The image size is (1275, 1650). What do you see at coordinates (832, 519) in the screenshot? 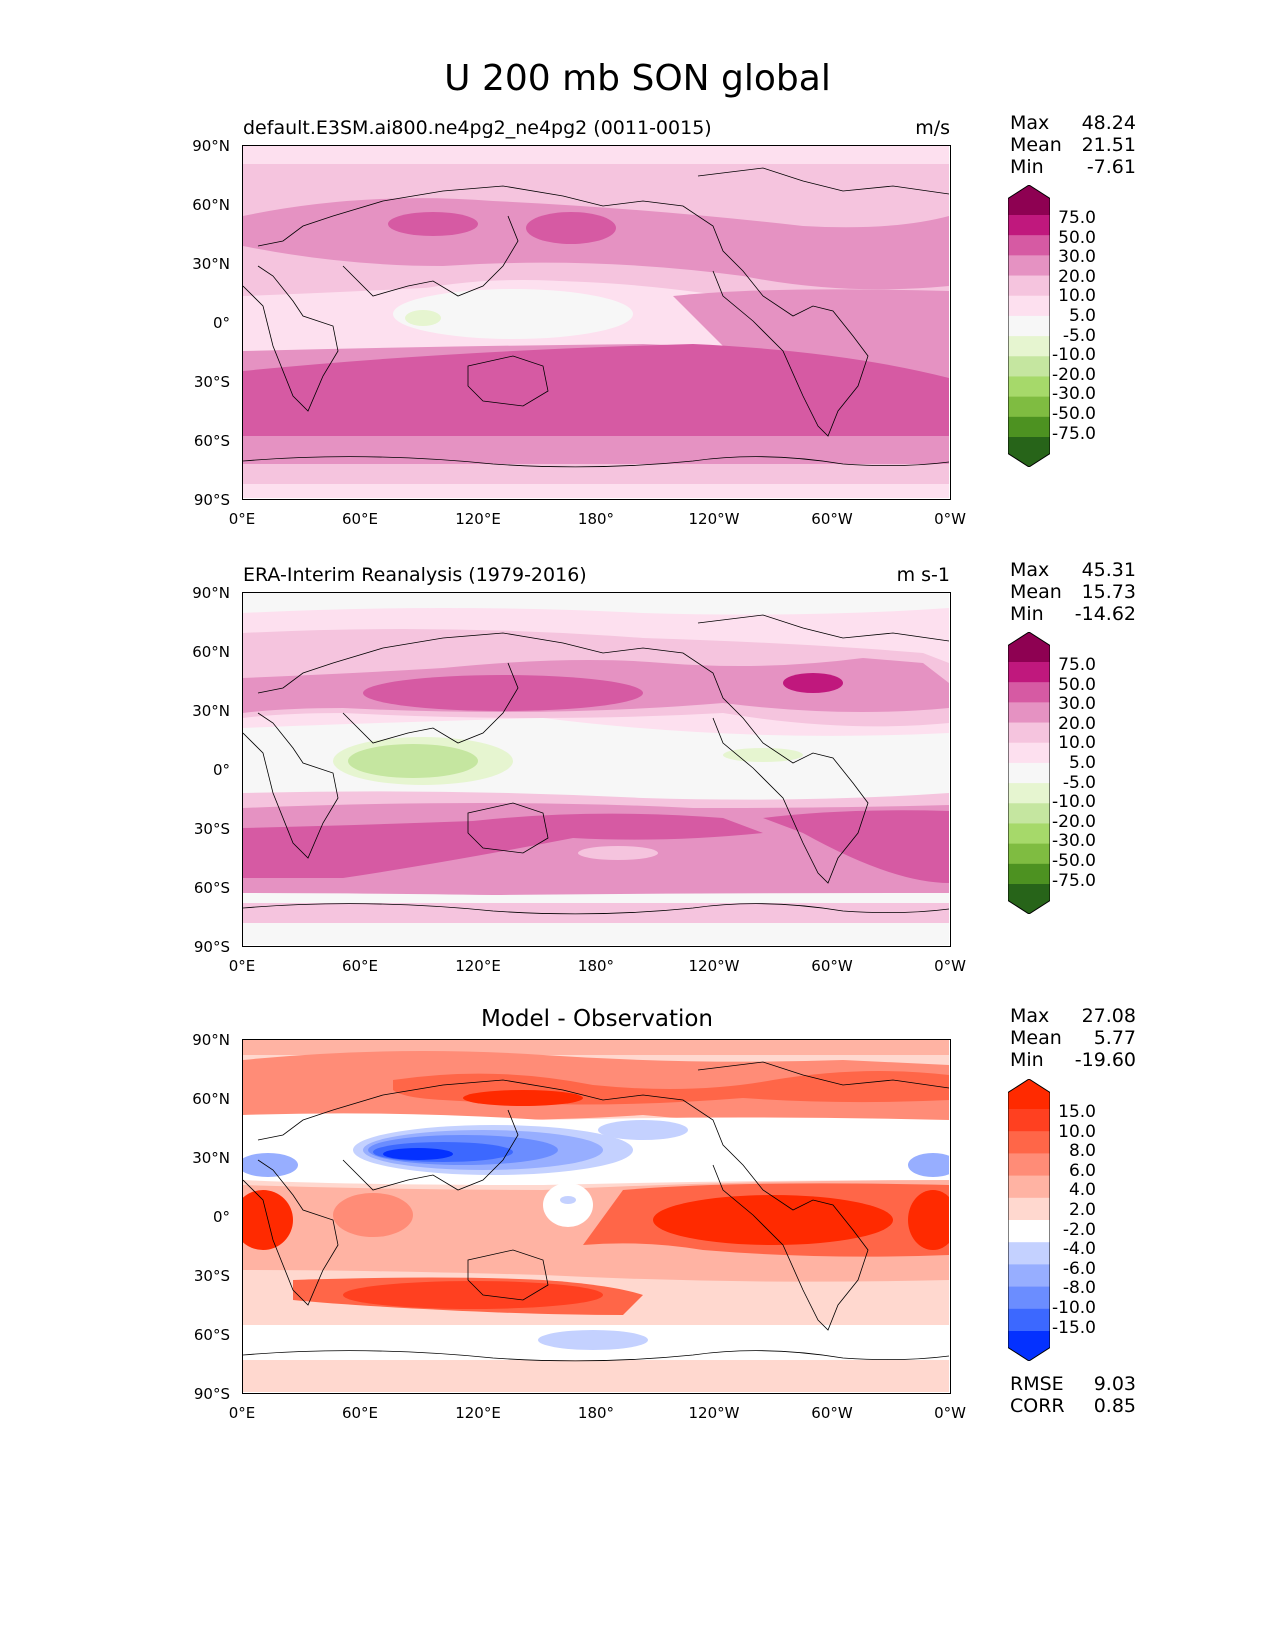
I see `x-tick: 60°W` at bounding box center [832, 519].